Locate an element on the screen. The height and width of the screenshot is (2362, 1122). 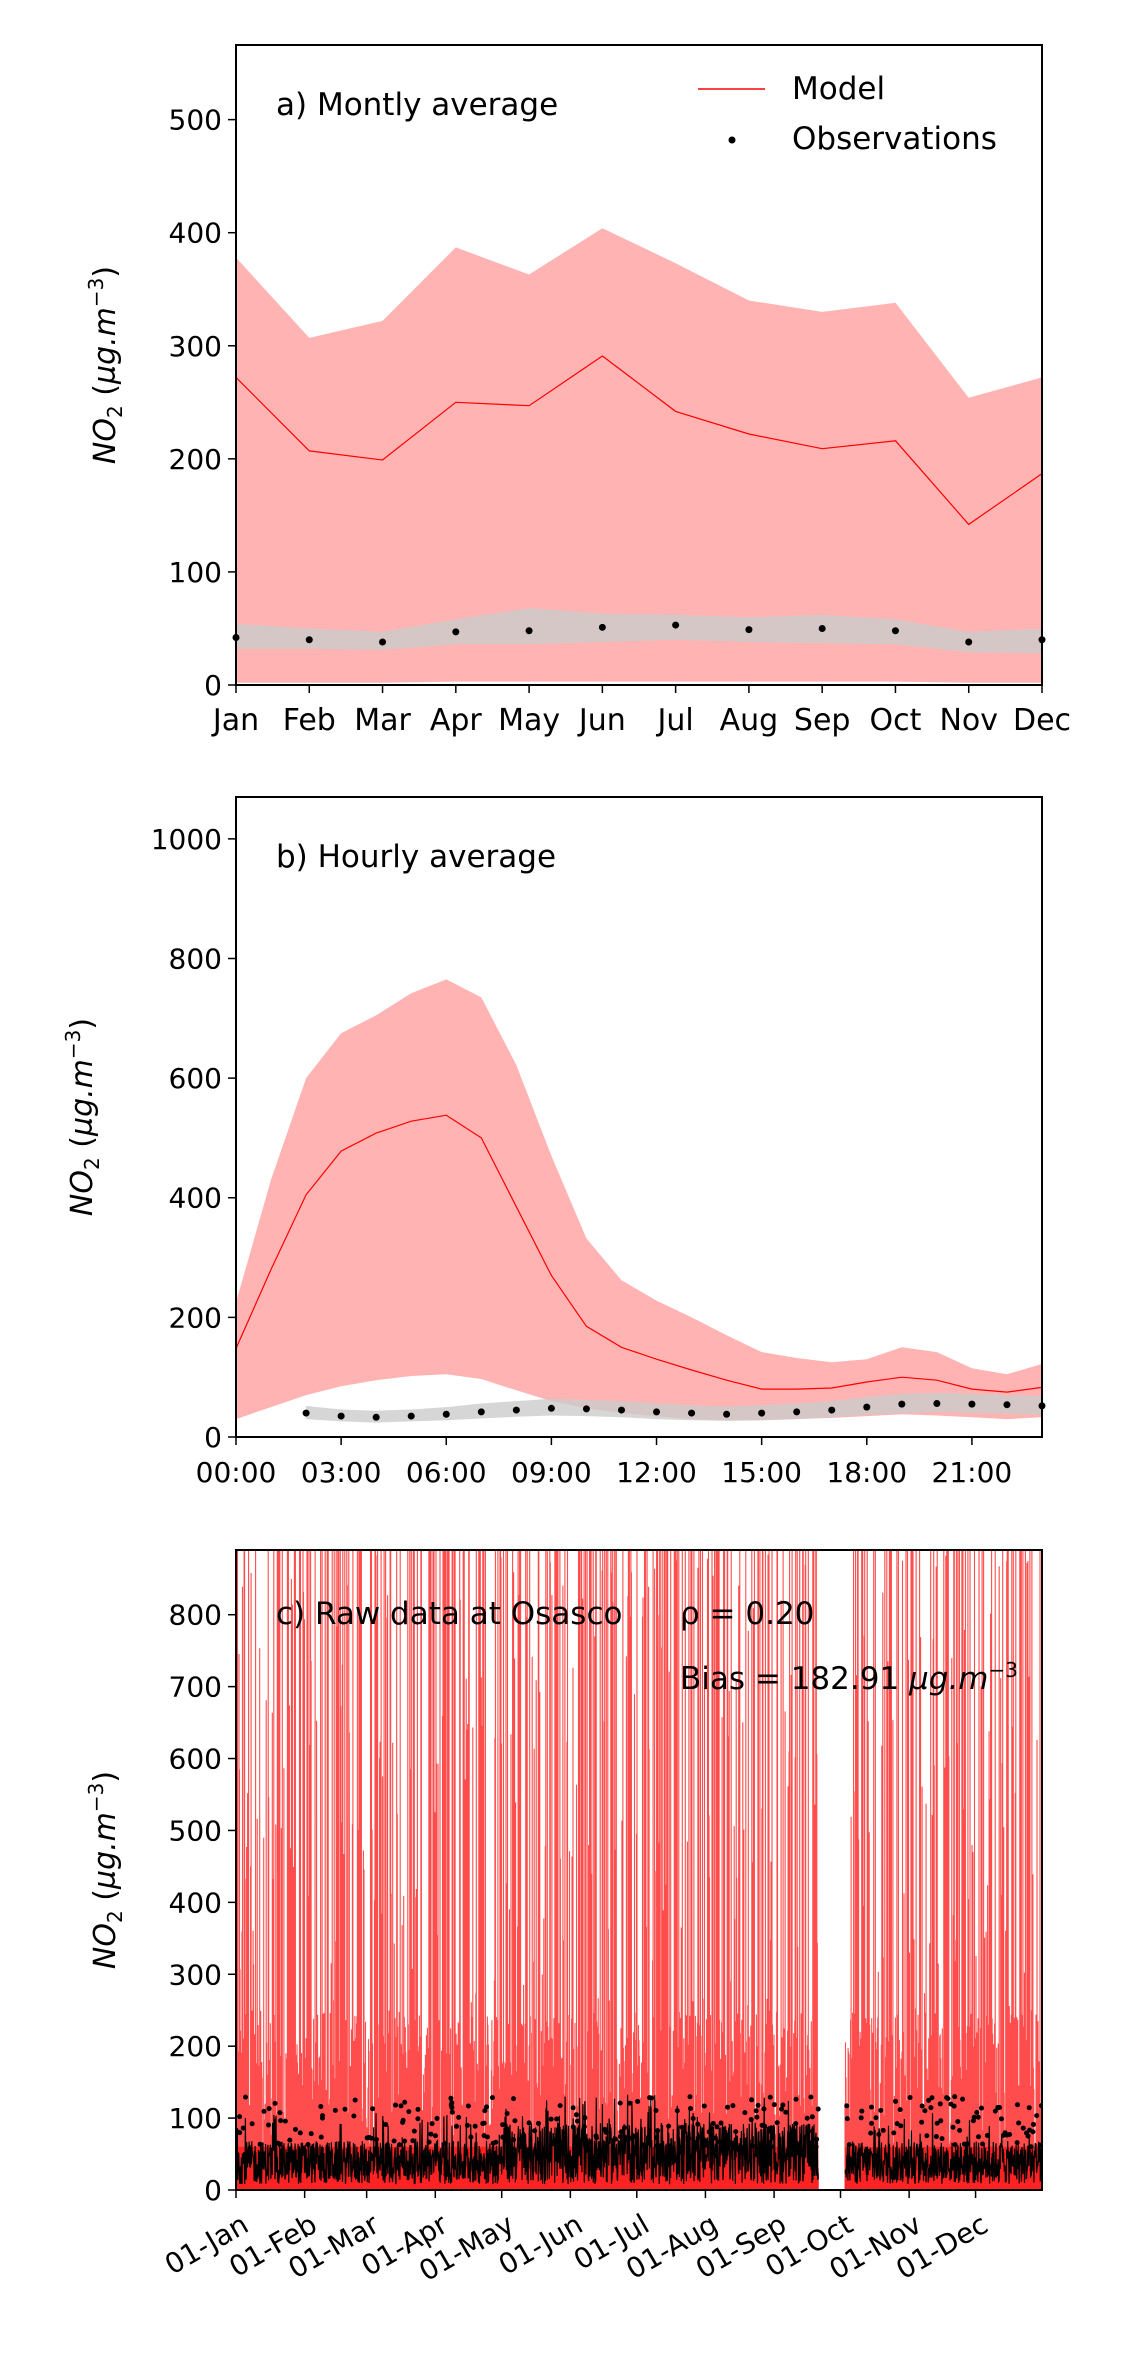
panel-a-xtick-label: May is located at coordinates (529, 720).